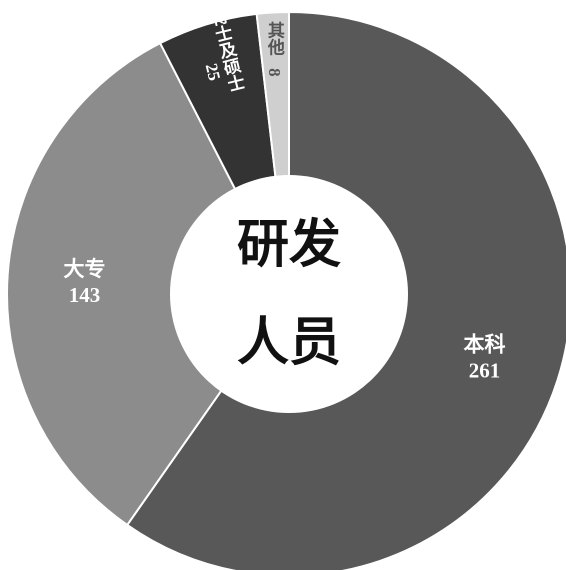 The width and height of the screenshot is (566, 570). I want to click on label-other-value: 8, so click(274, 72).